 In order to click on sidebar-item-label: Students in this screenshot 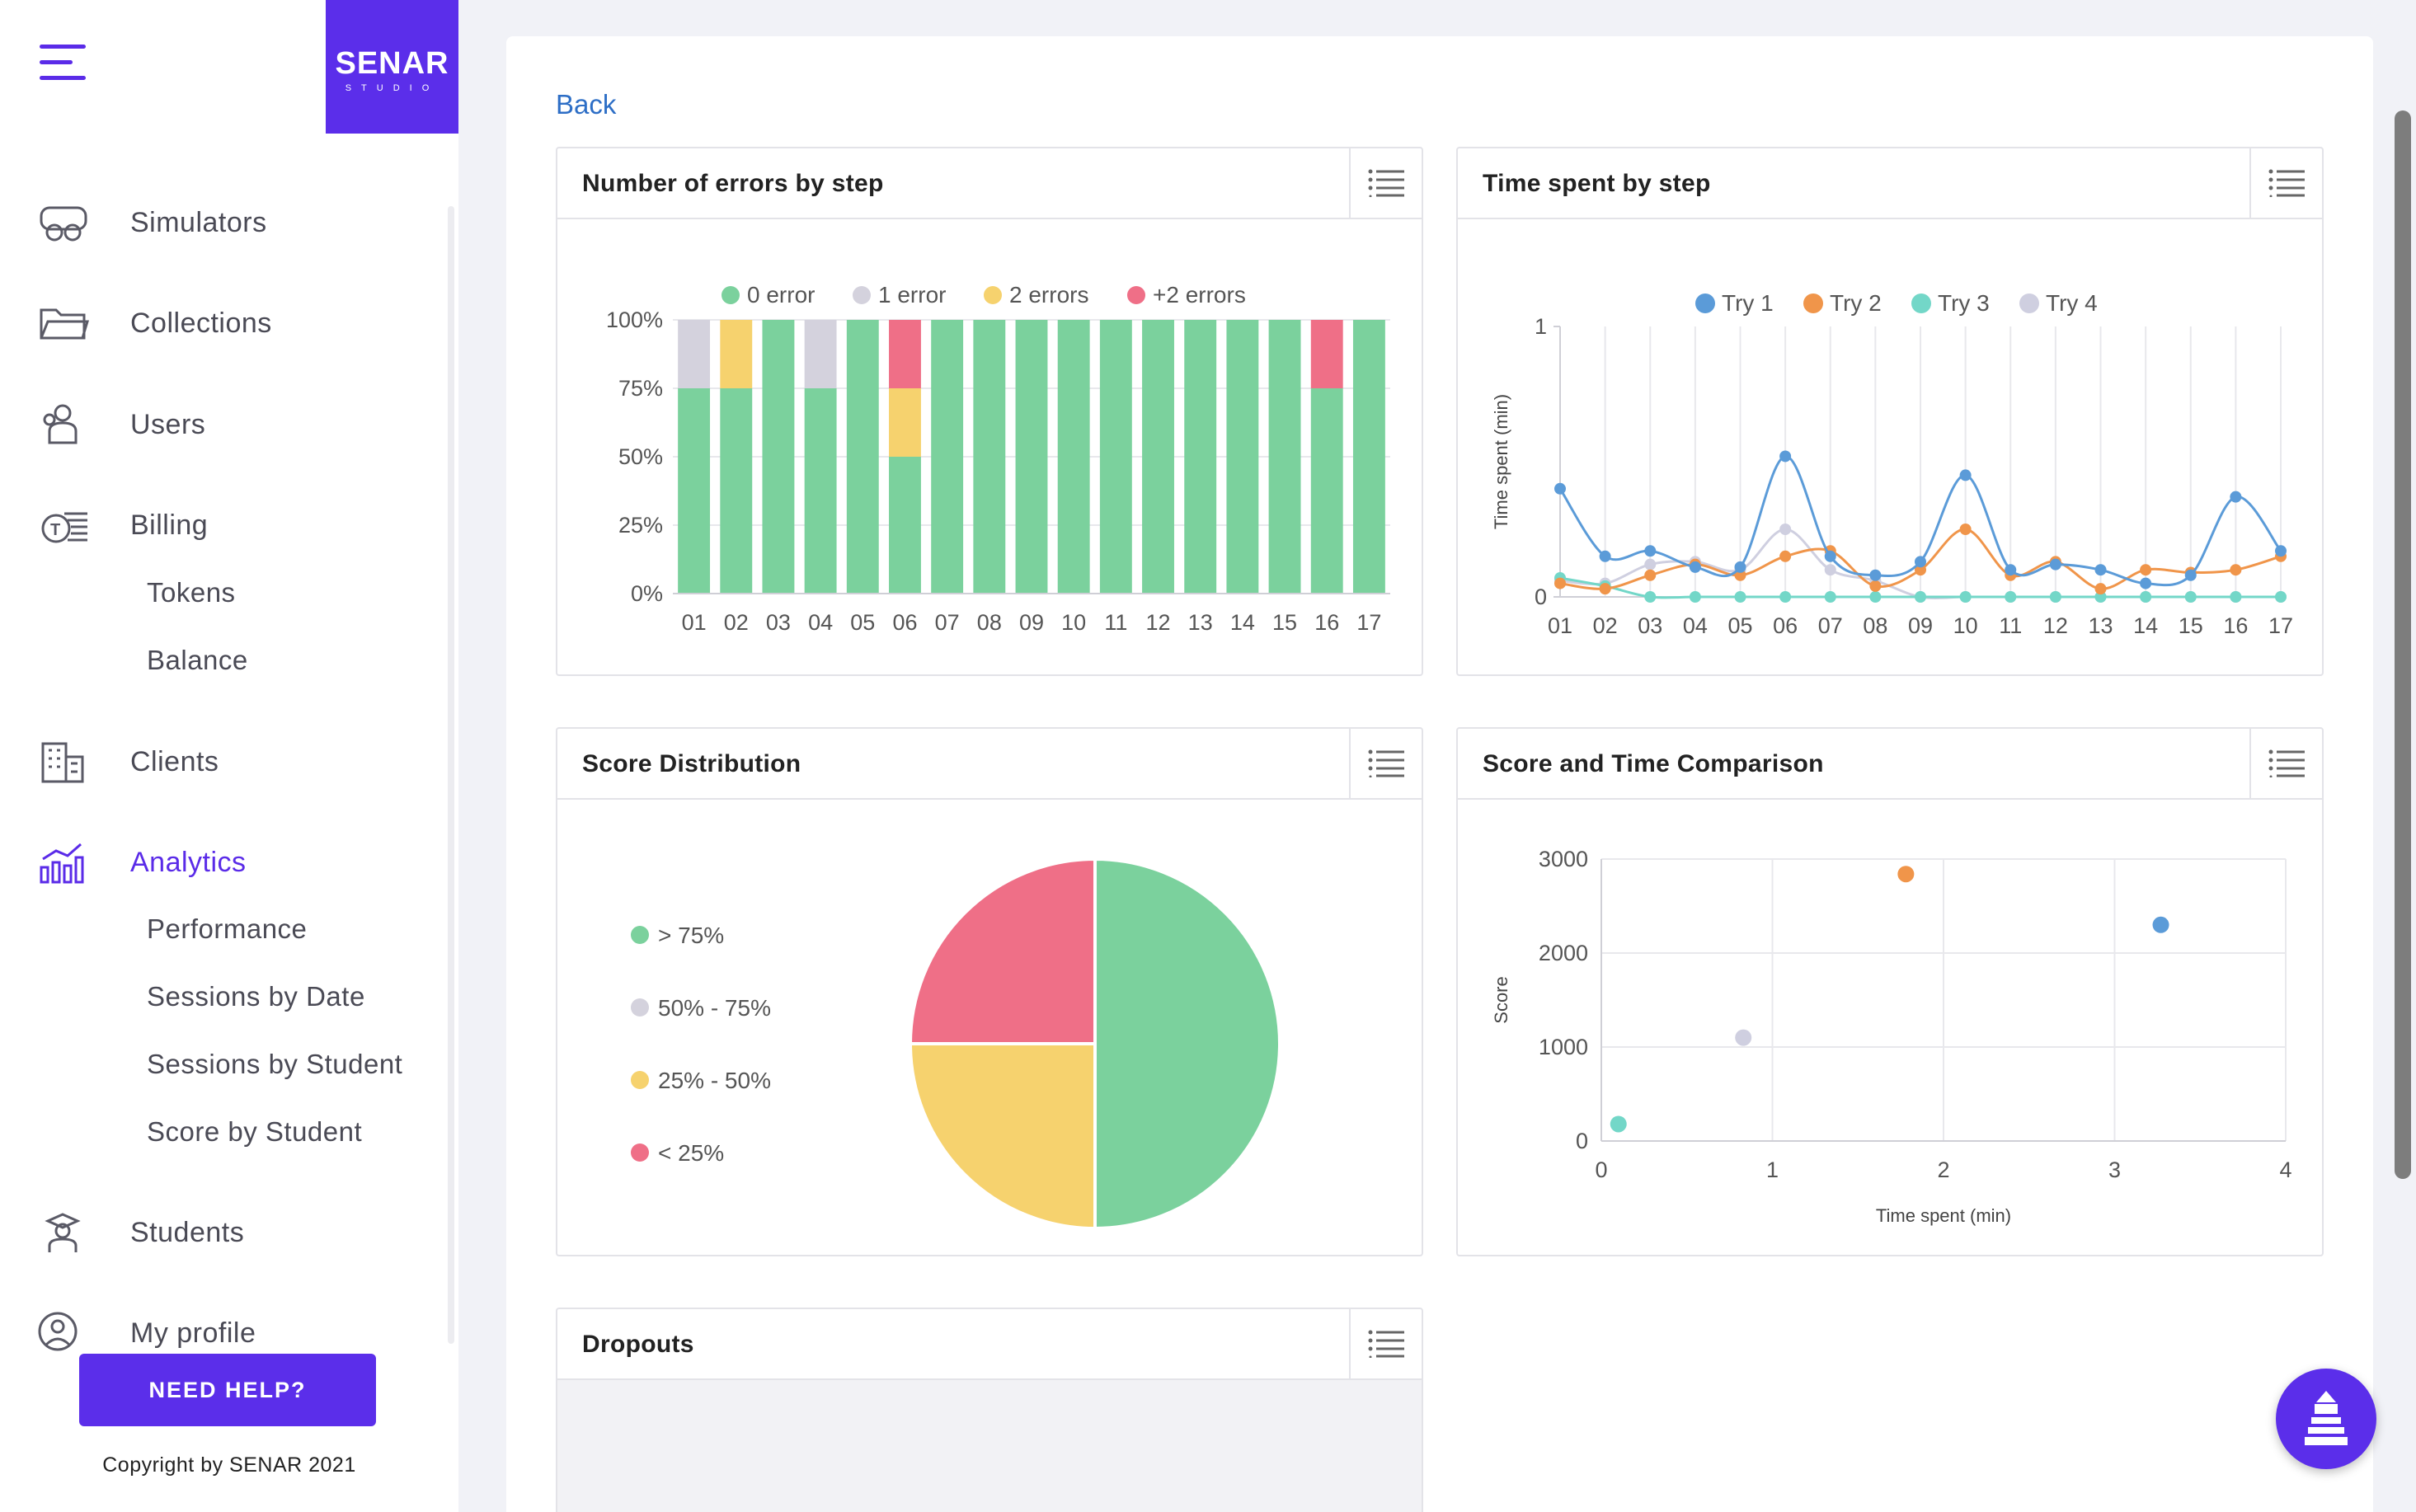, I will do `click(187, 1232)`.